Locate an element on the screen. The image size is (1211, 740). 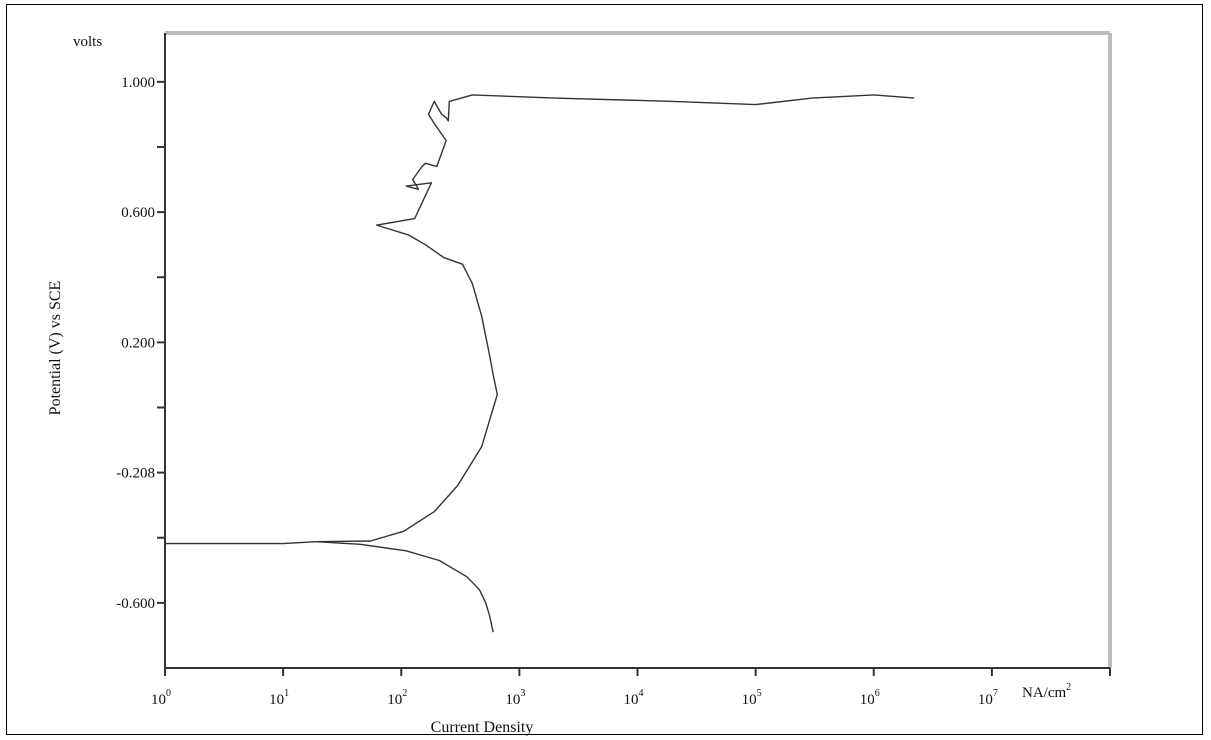
x-tick-label: 10² is located at coordinates (397, 698).